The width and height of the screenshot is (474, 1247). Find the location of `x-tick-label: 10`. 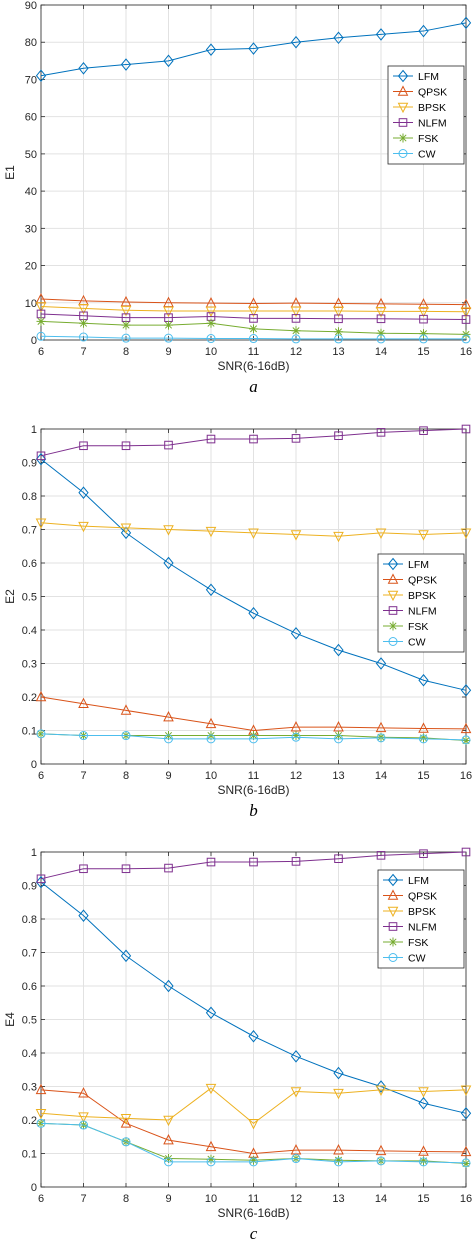

x-tick-label: 10 is located at coordinates (211, 1199).